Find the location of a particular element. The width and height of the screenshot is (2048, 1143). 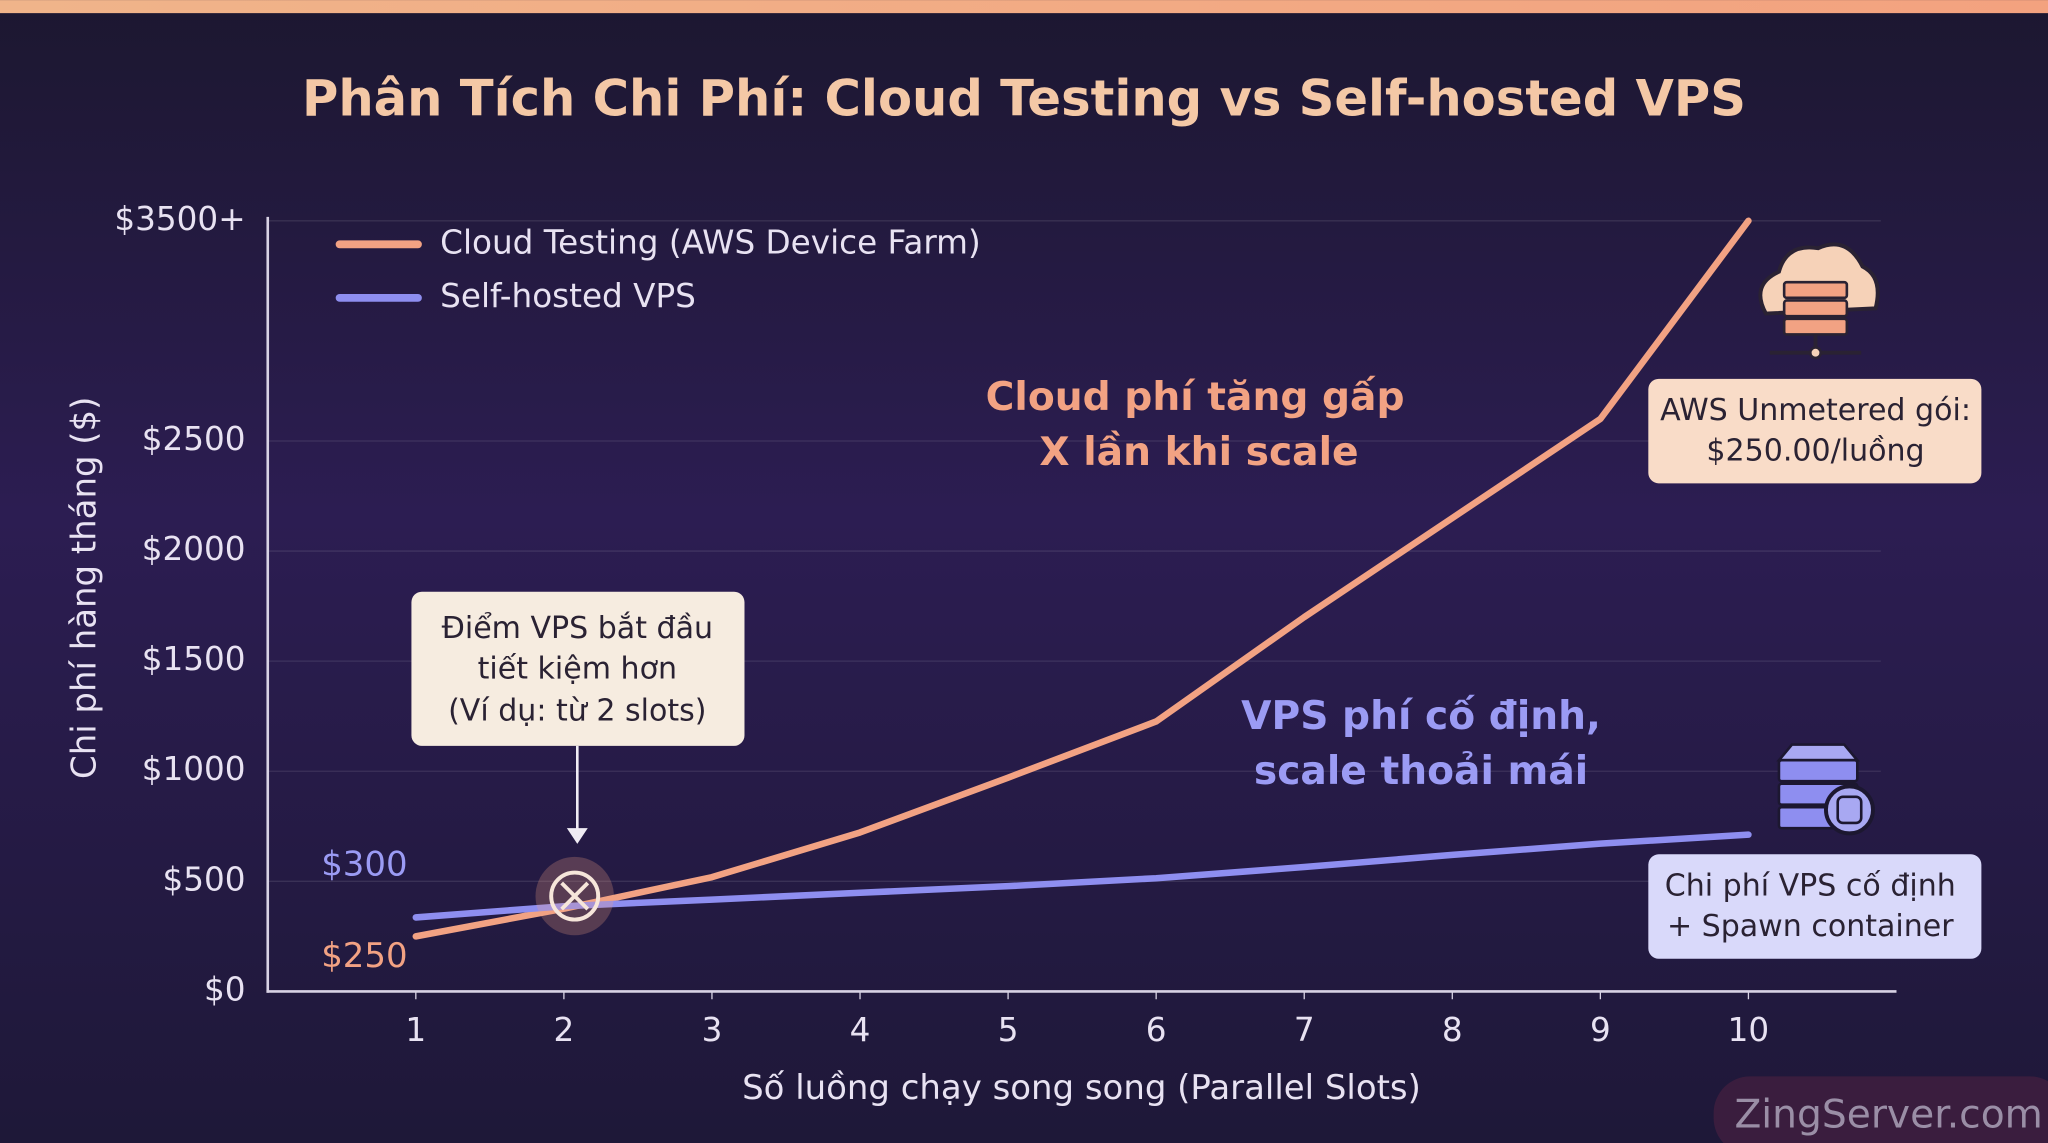

x-tick-label: 8 is located at coordinates (1452, 1030).